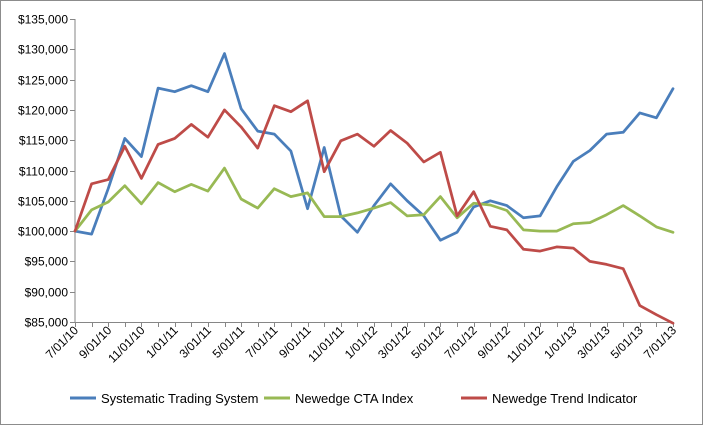 The image size is (703, 425). I want to click on y-tick-label: $115,000, so click(43, 141).